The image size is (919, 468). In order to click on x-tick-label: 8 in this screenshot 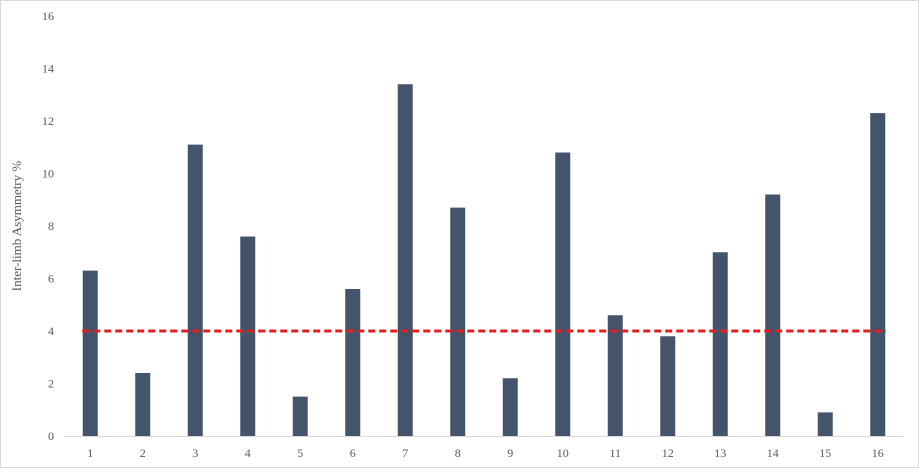, I will do `click(458, 453)`.